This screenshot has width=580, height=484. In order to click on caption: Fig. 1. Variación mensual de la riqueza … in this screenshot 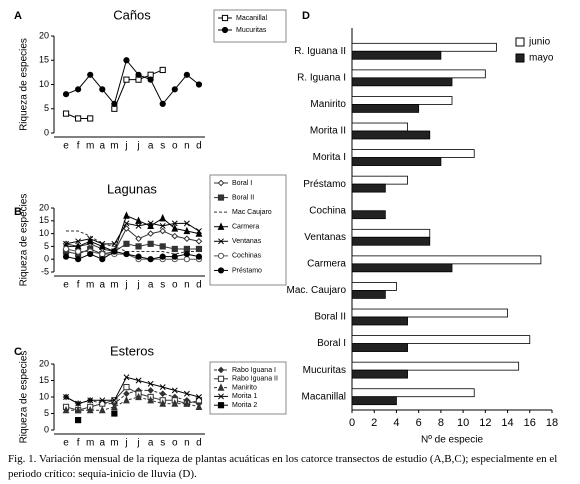, I will do `click(283, 466)`.